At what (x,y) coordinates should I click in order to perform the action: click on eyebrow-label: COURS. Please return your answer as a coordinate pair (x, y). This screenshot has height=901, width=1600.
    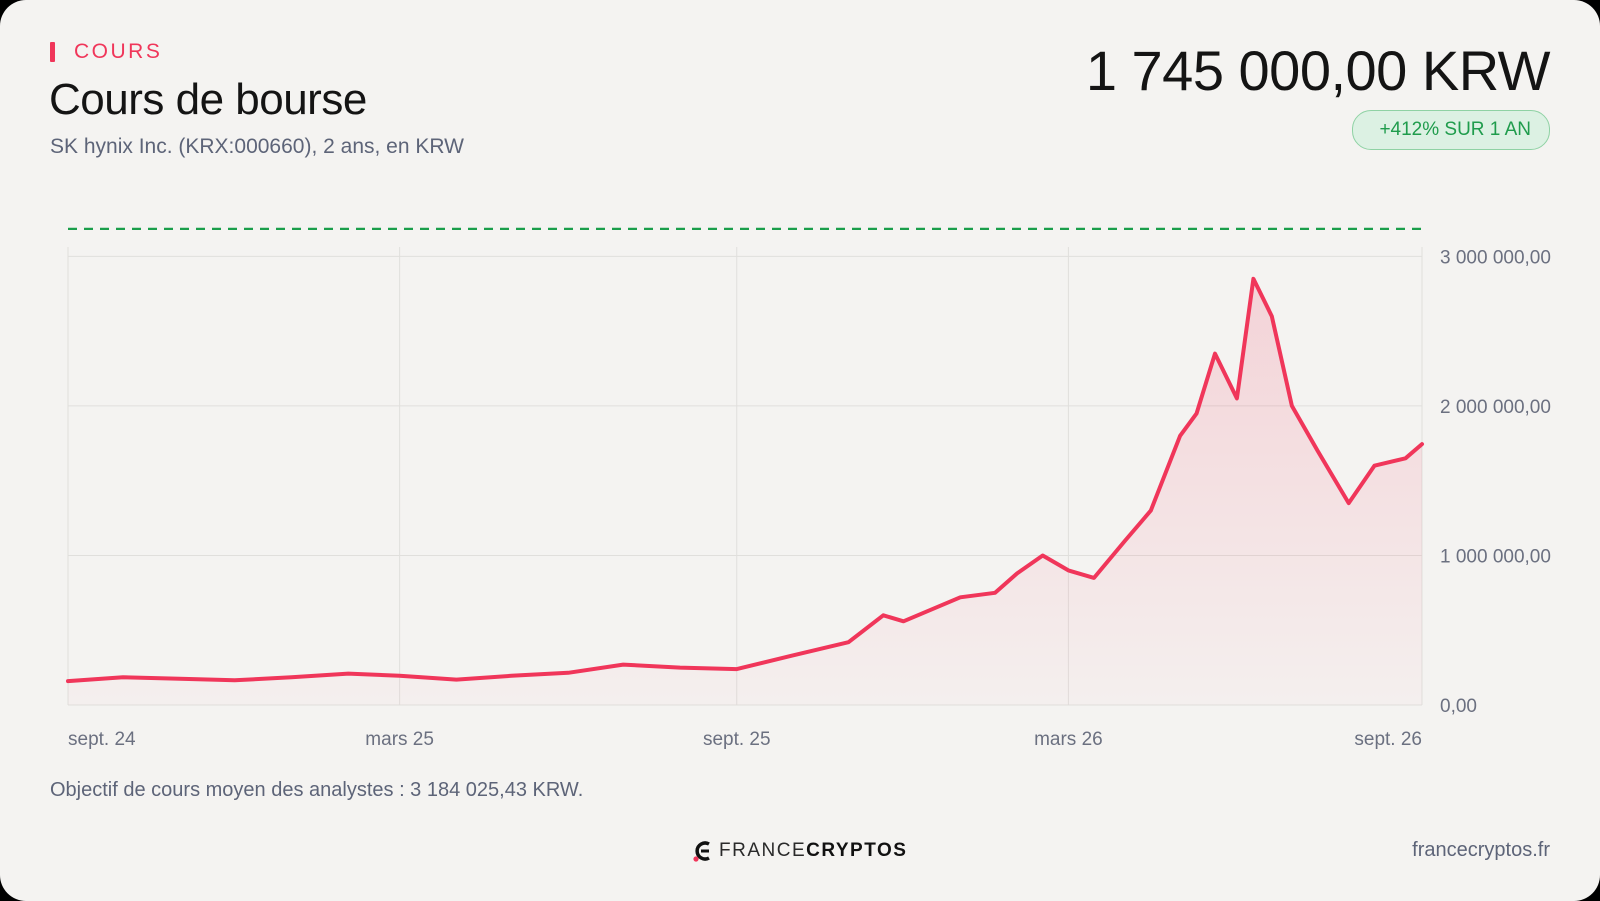
    Looking at the image, I should click on (118, 51).